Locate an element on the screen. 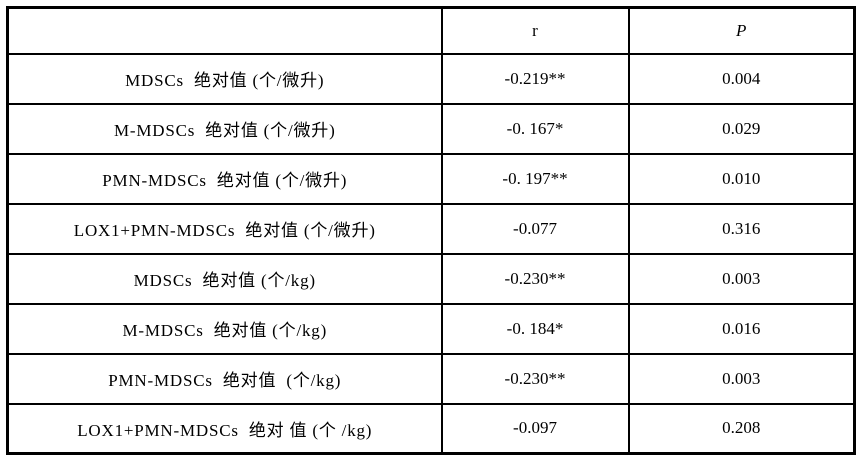 Image resolution: width=860 pixels, height=460 pixels. r-value: -0. 167* is located at coordinates (535, 128).